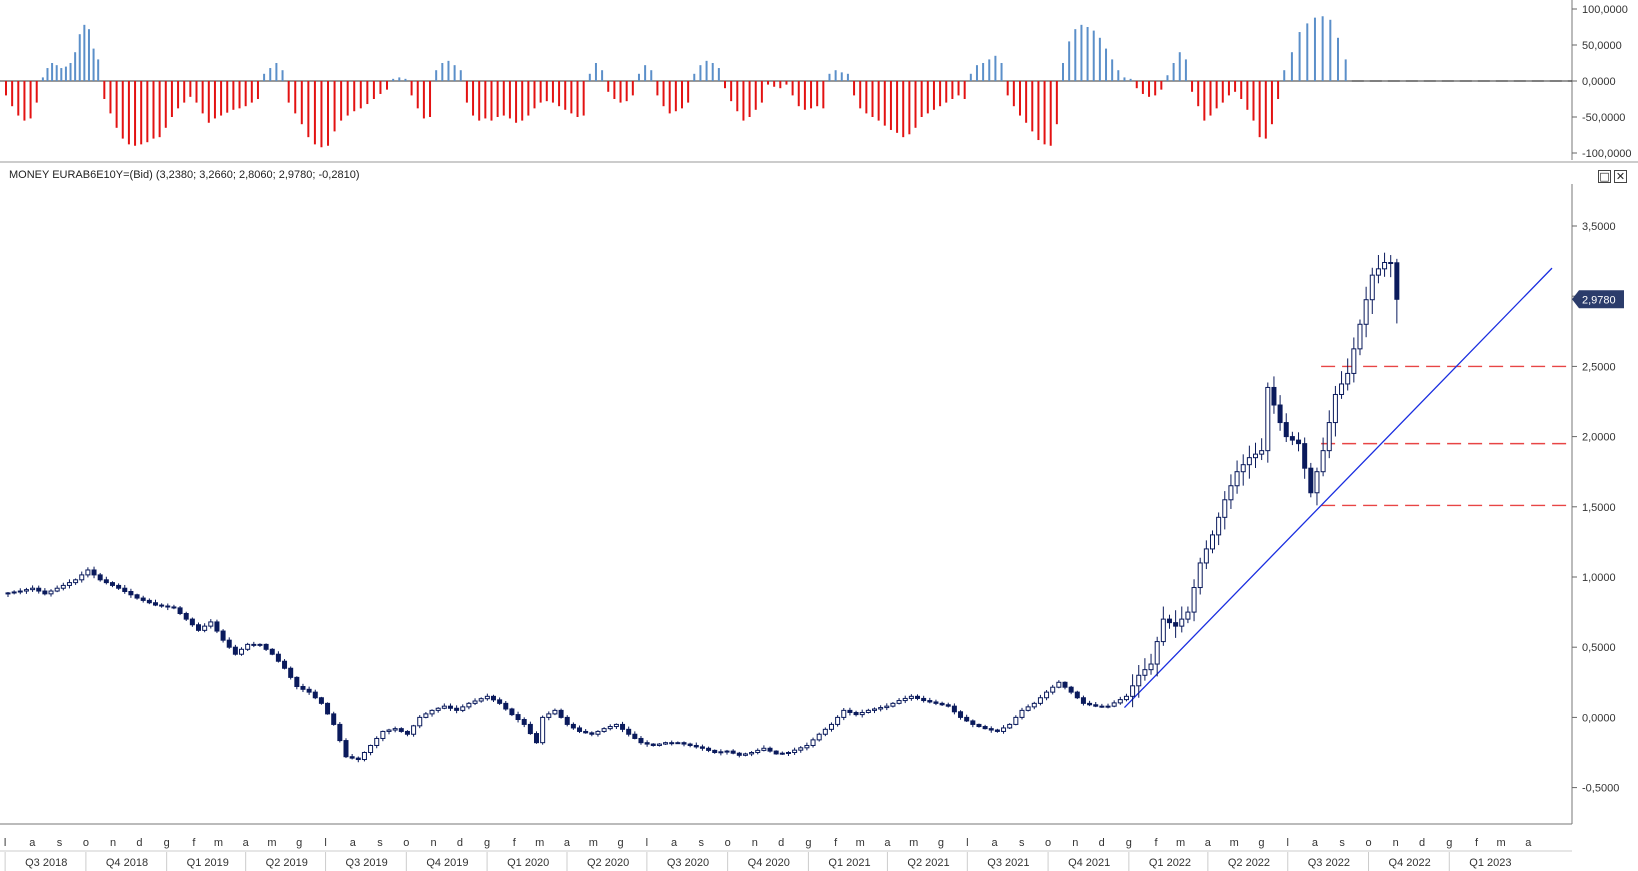  Describe the element at coordinates (127, 863) in the screenshot. I see `x-quarter-label: Q4 2018` at that location.